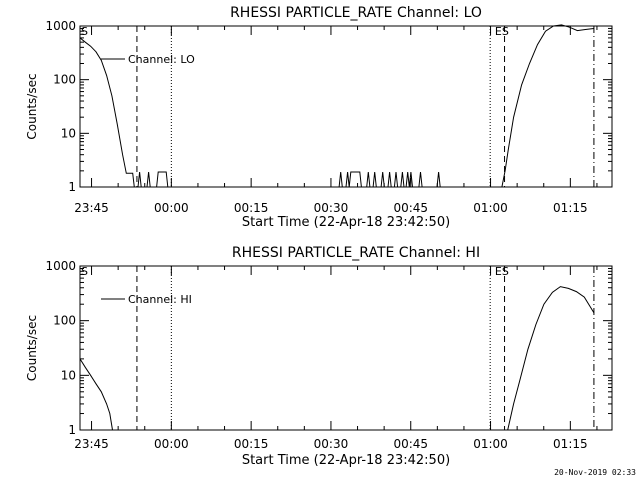 The width and height of the screenshot is (640, 485). Describe the element at coordinates (171, 208) in the screenshot. I see `panel-1-xtick-label: 00:00` at that location.